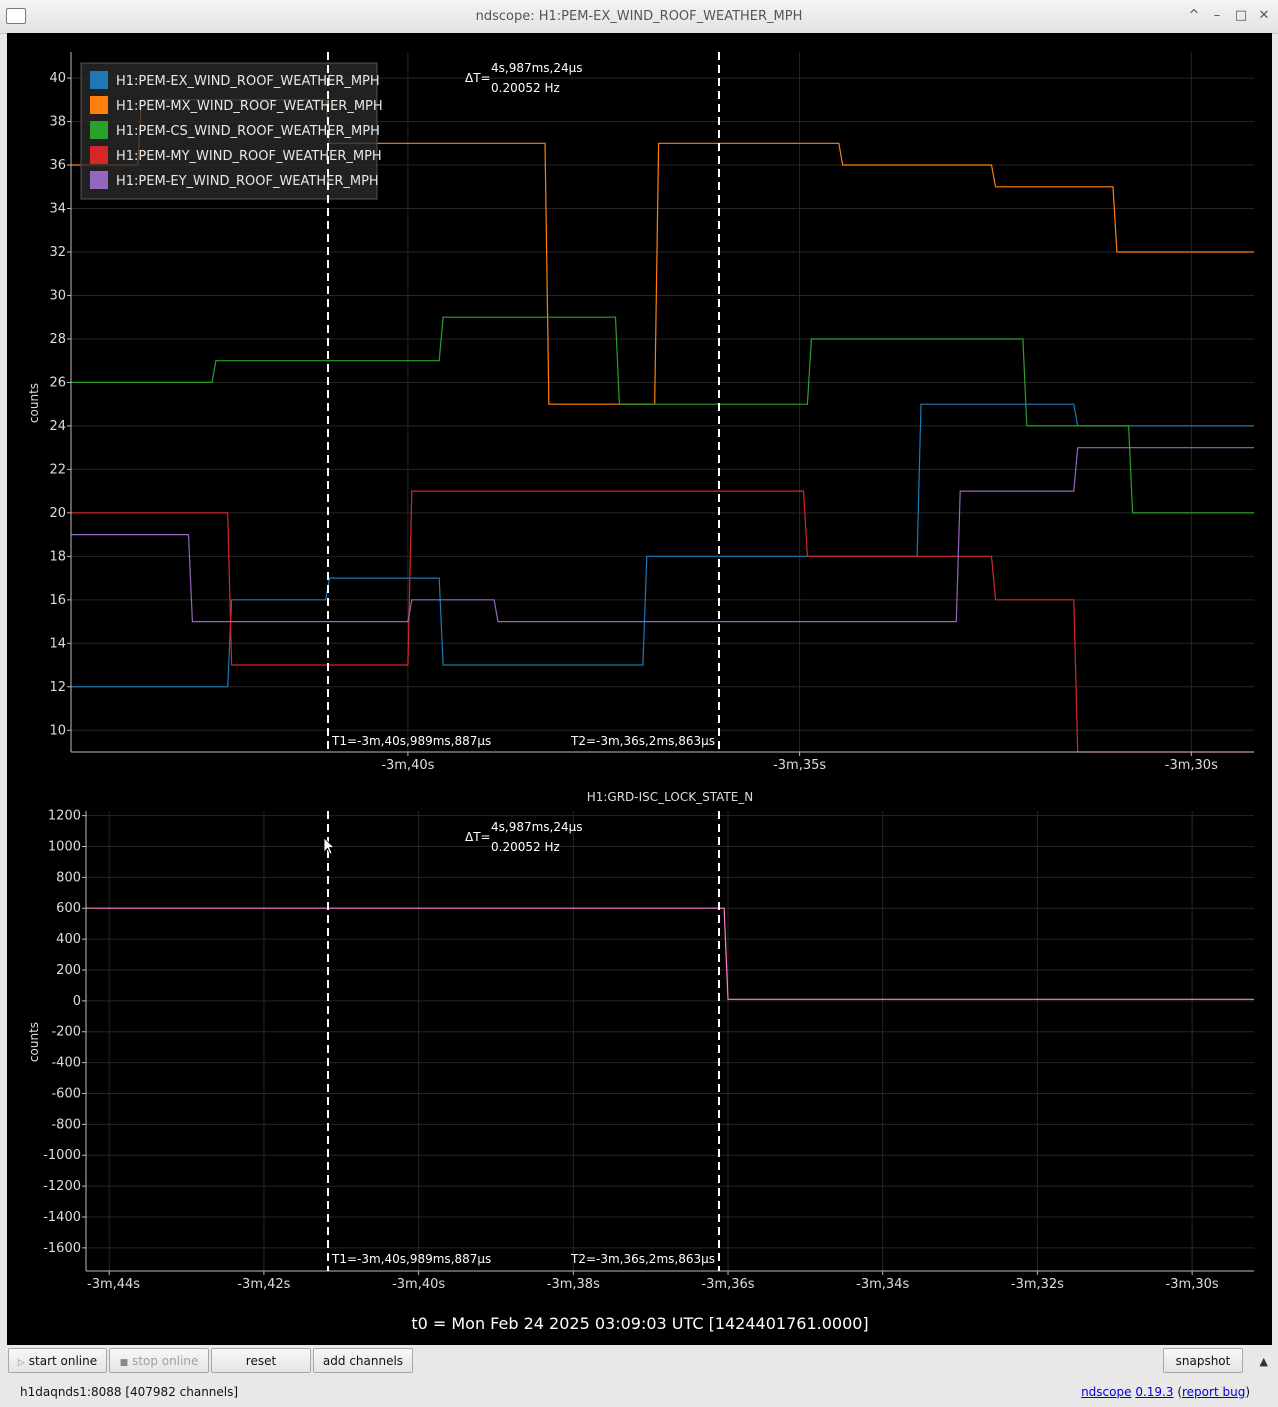 The image size is (1278, 1407). Describe the element at coordinates (62, 1186) in the screenshot. I see `plot2-y-tick-label: -1200` at that location.